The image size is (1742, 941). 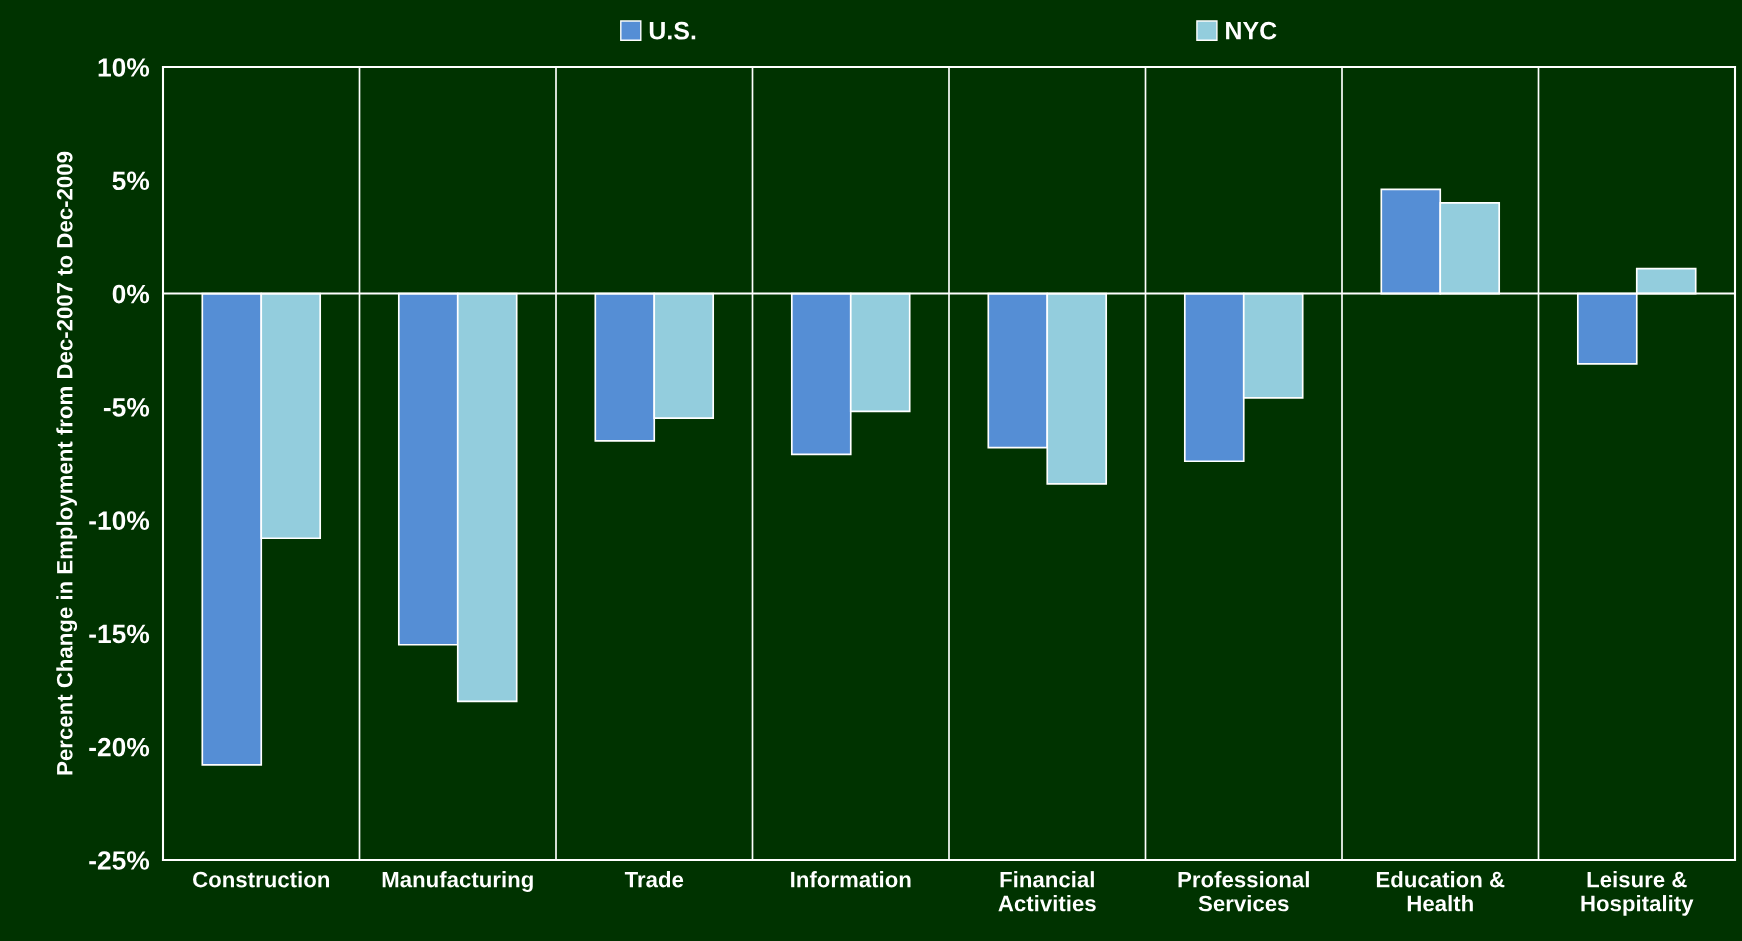 What do you see at coordinates (126, 407) in the screenshot?
I see `y-tick-label: -5%` at bounding box center [126, 407].